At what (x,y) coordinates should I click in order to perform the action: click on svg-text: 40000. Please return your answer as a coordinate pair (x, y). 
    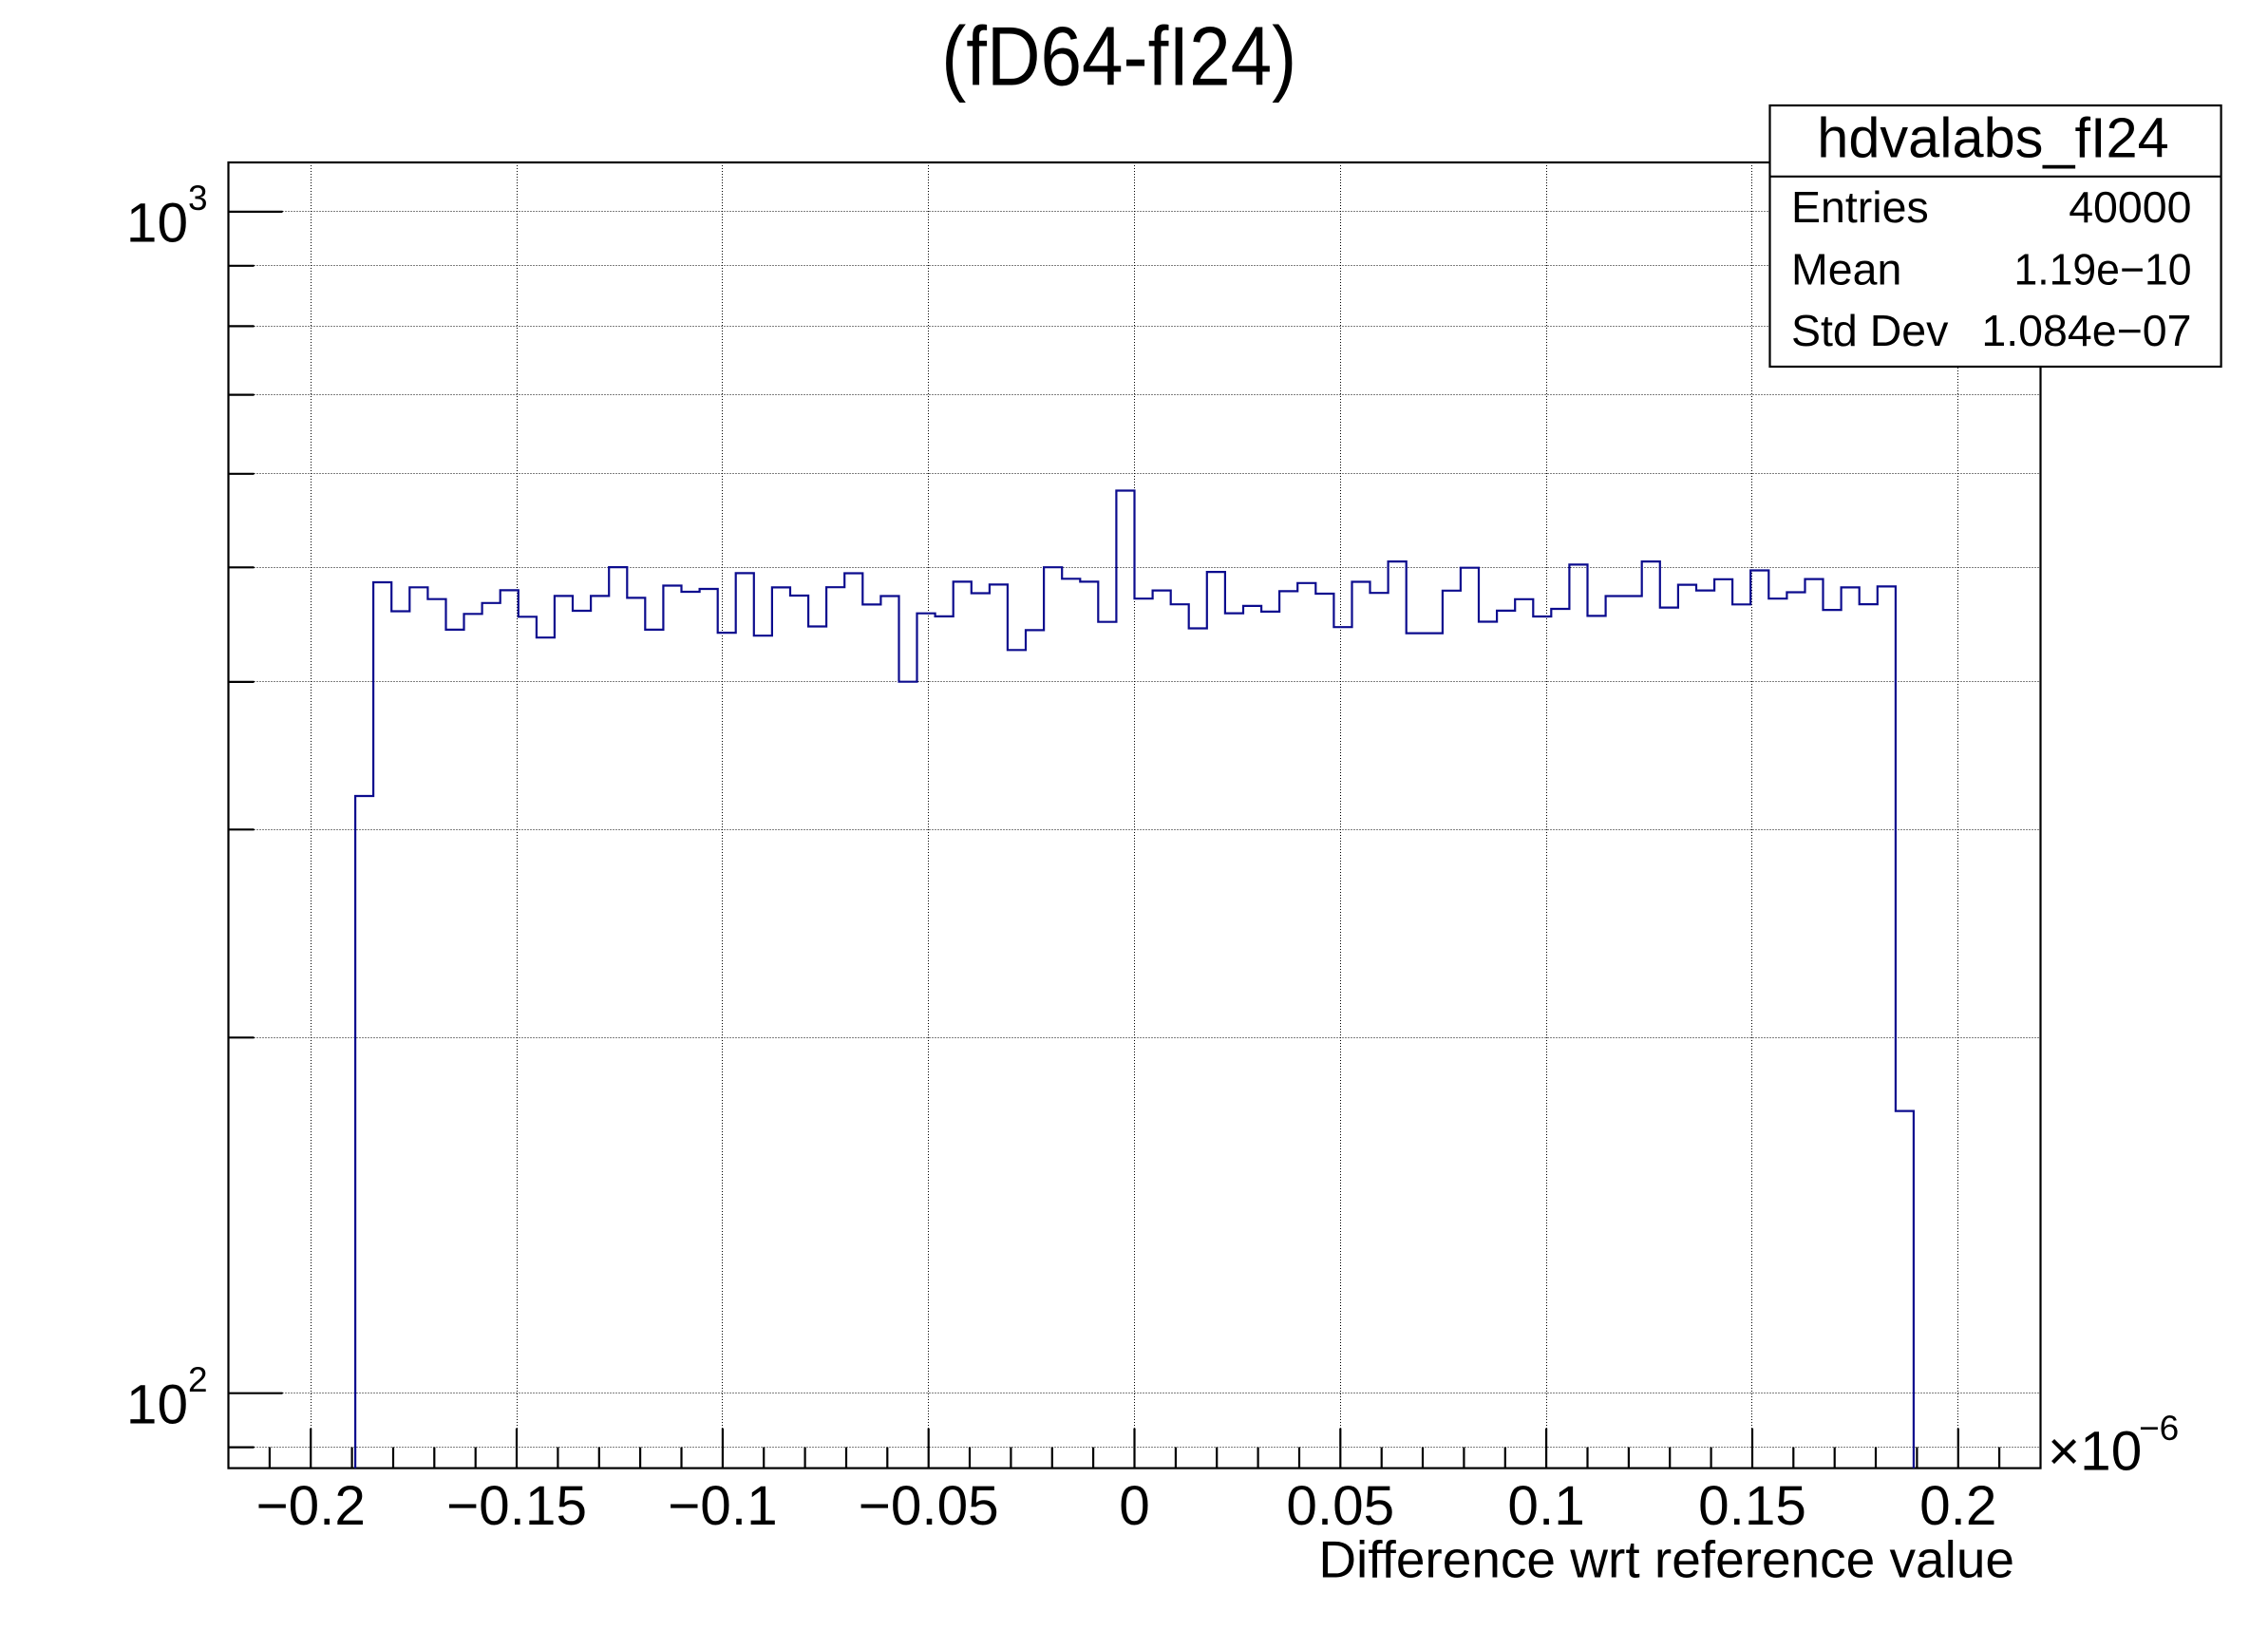
    Looking at the image, I should click on (2130, 207).